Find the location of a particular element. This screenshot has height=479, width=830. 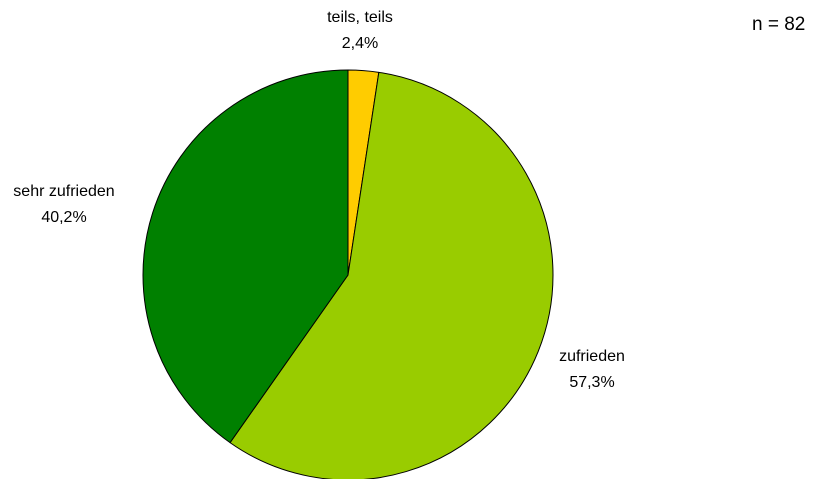

slice-category-label: teils, teils is located at coordinates (360, 17).